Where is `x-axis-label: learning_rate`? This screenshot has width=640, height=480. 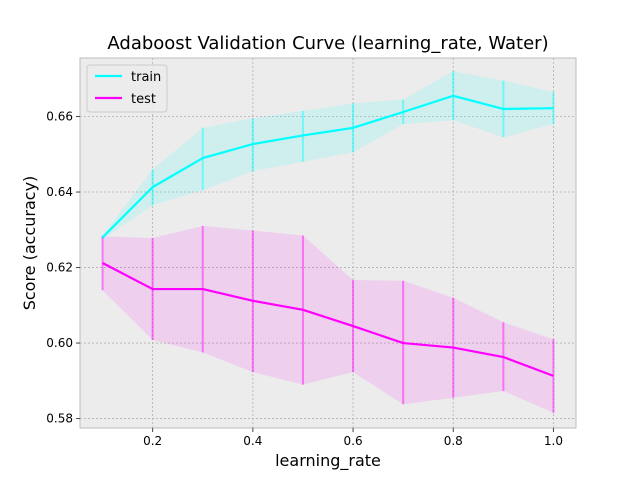
x-axis-label: learning_rate is located at coordinates (328, 461).